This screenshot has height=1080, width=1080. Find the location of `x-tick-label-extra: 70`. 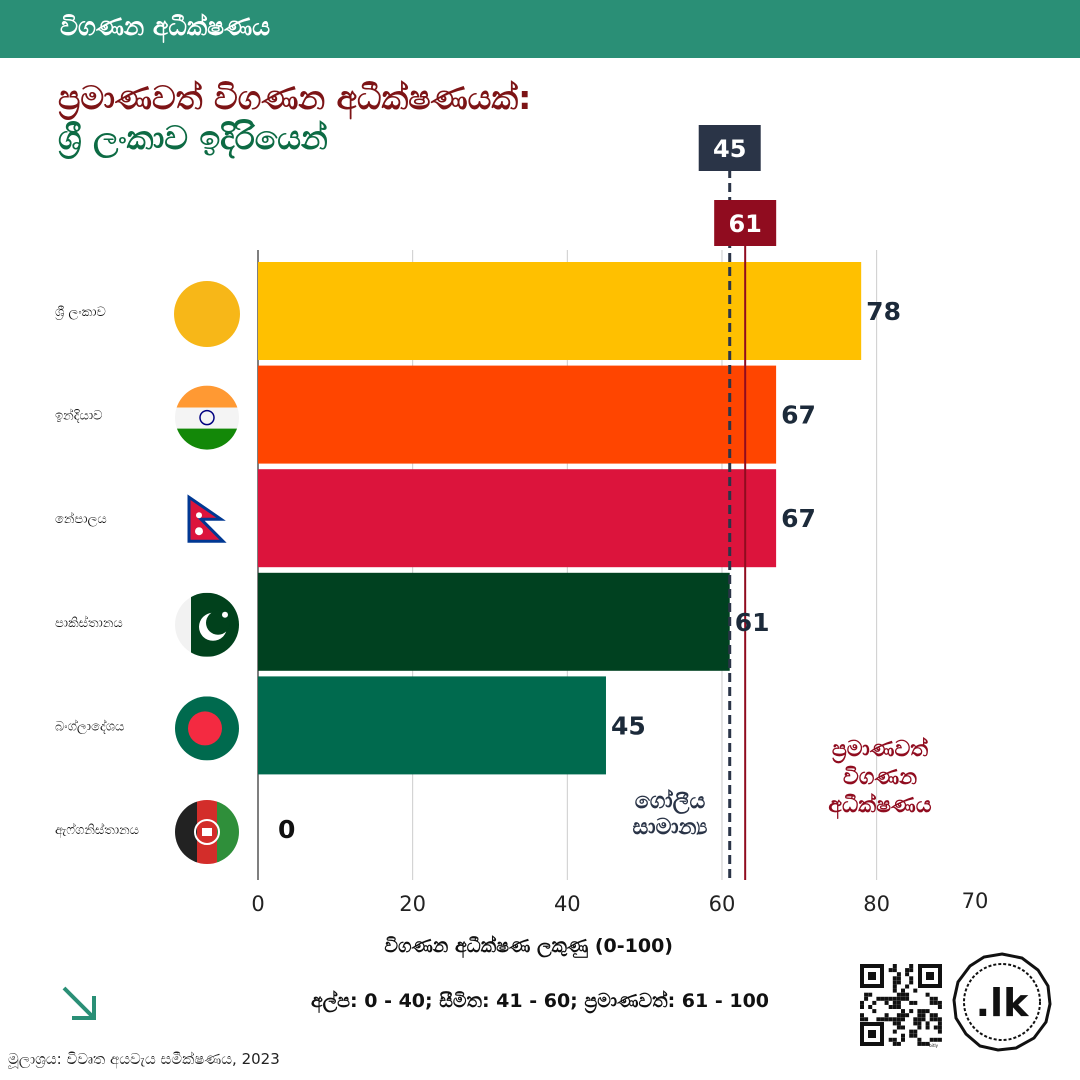

x-tick-label-extra: 70 is located at coordinates (975, 901).